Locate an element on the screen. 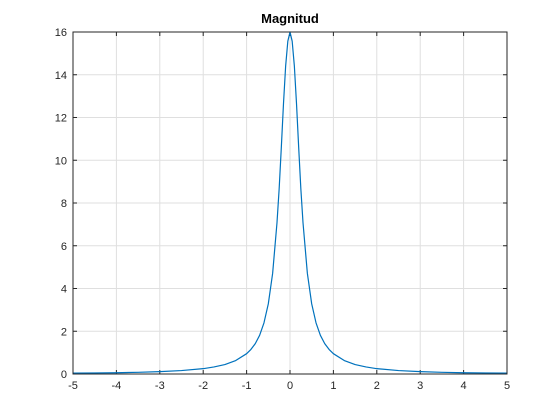 The height and width of the screenshot is (420, 560). chart-title: Magnitud is located at coordinates (290, 18).